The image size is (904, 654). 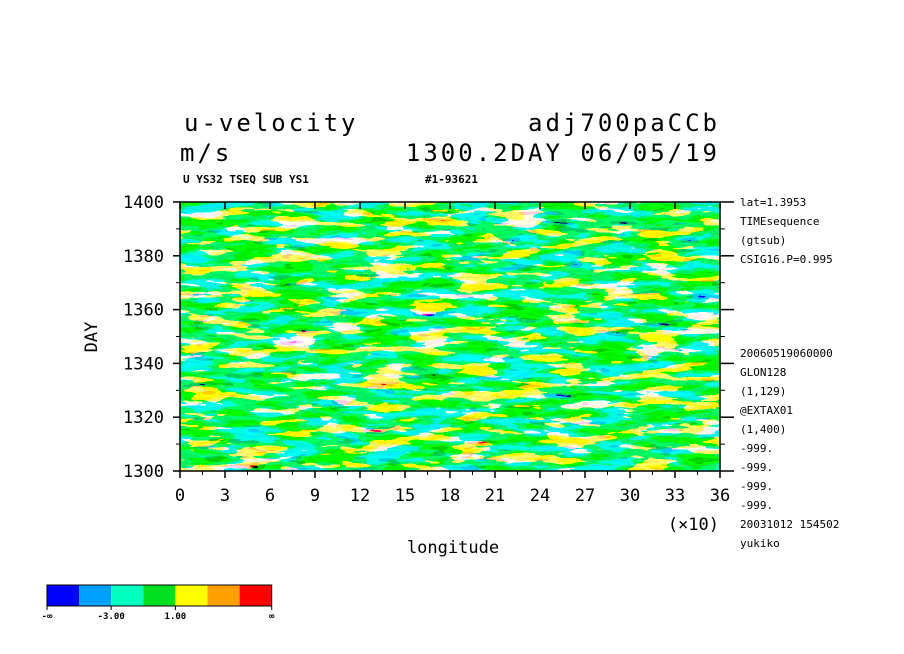 What do you see at coordinates (111, 617) in the screenshot?
I see `colorbar-label: -3.00` at bounding box center [111, 617].